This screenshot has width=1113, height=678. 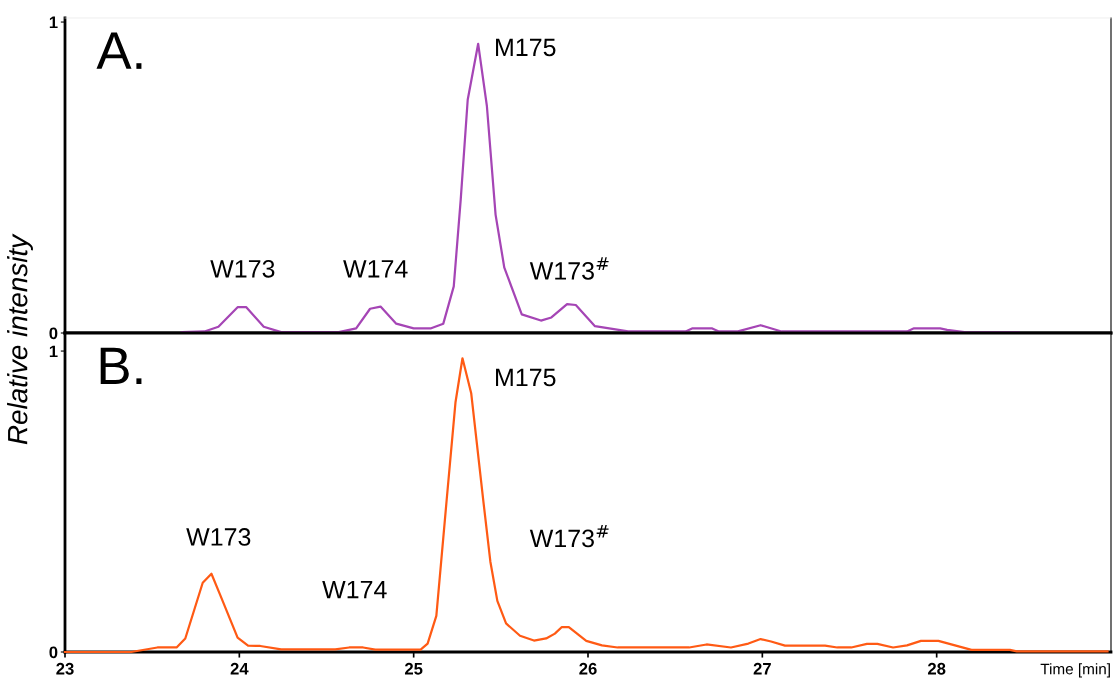 I want to click on x-tick-label: 24, so click(x=239, y=668).